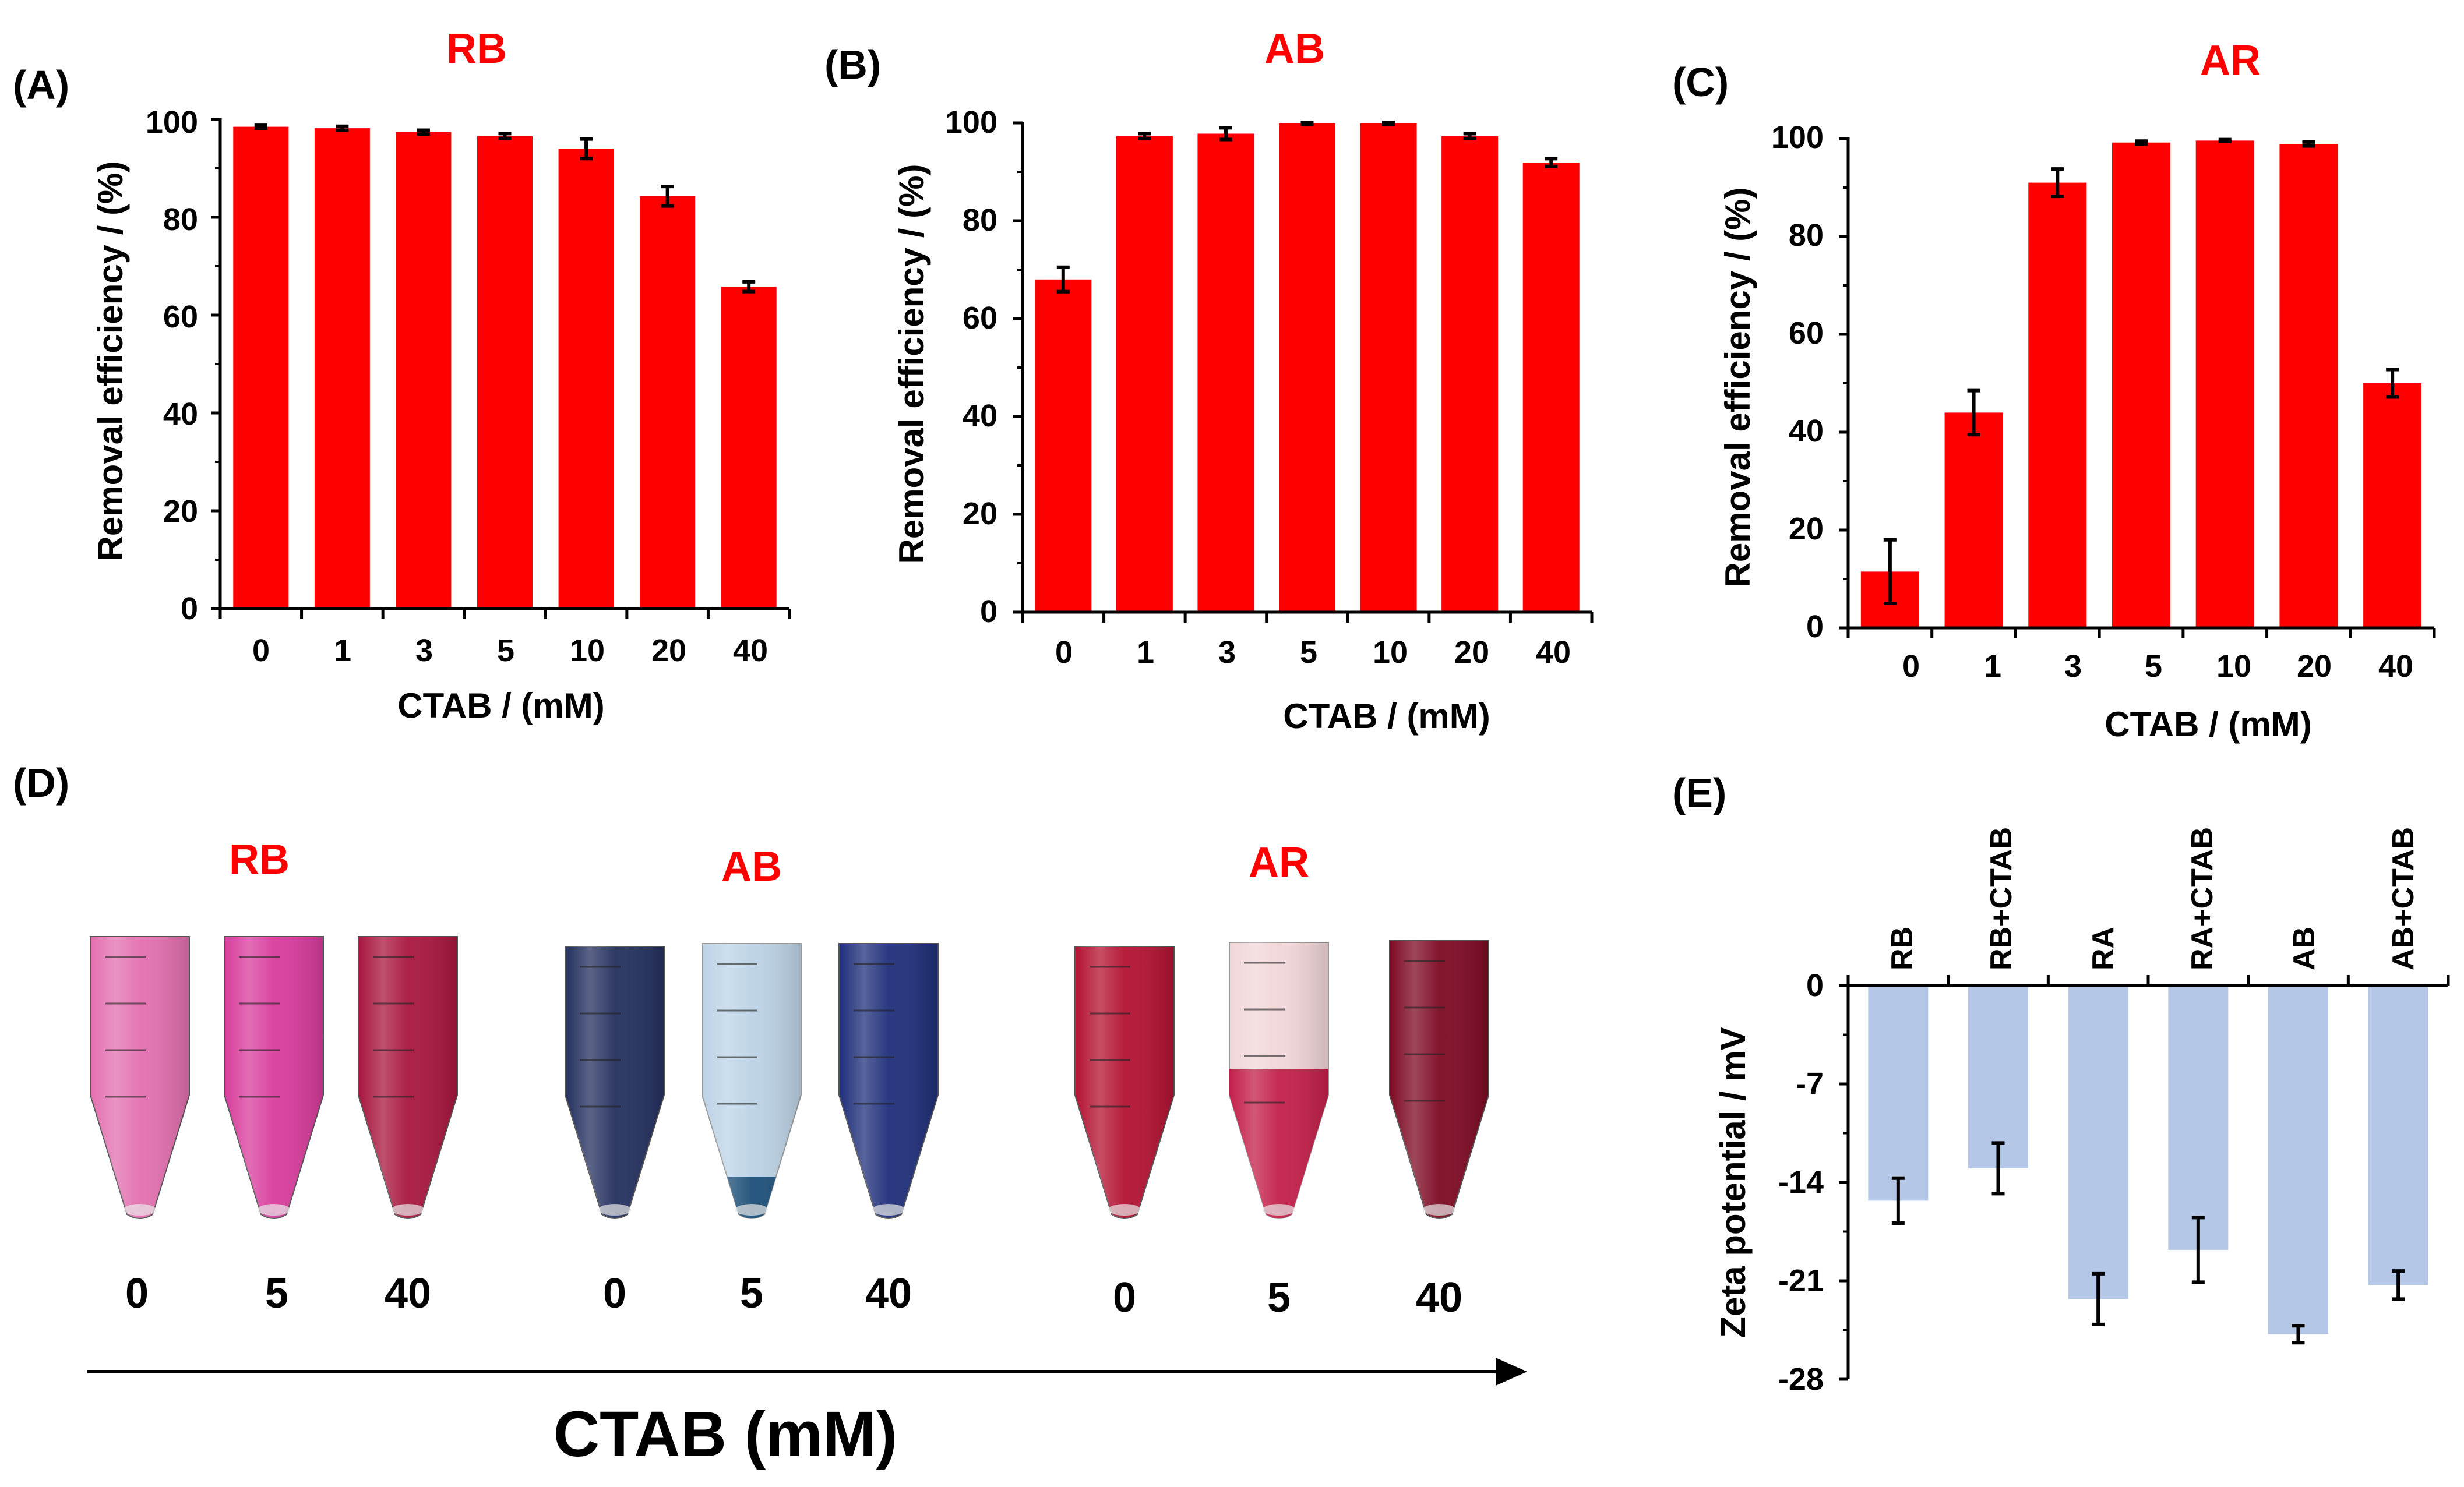  I want to click on panel-c-label: (C), so click(1700, 82).